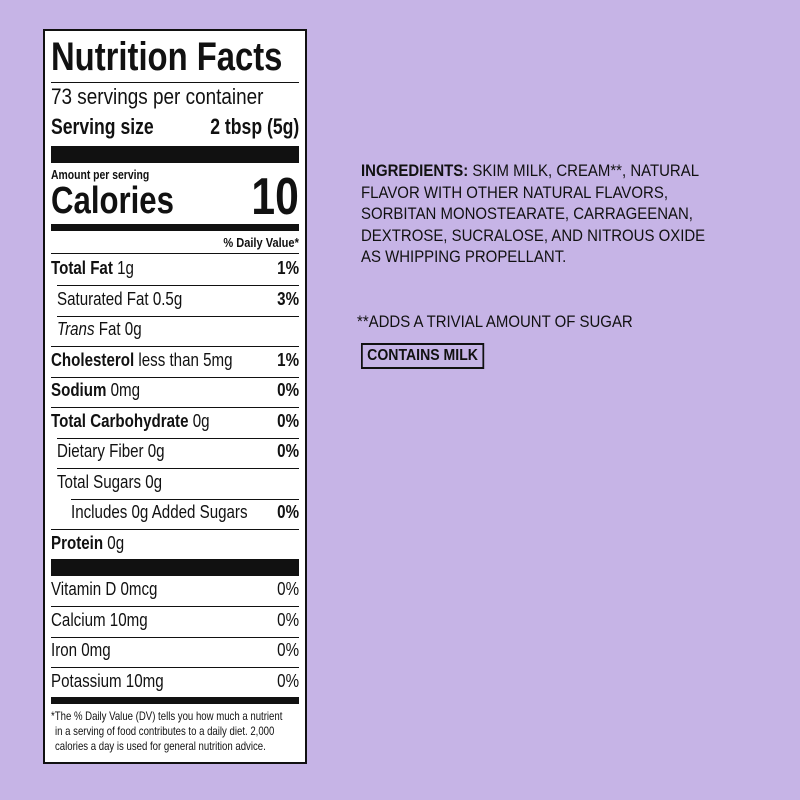 The image size is (800, 800). I want to click on nutrient-row: Saturated Fat 0.5g, so click(119, 299).